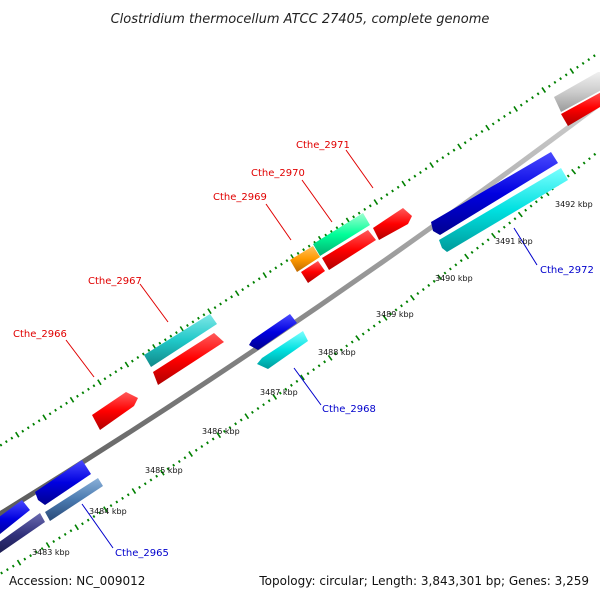 Image resolution: width=600 pixels, height=600 pixels. What do you see at coordinates (323, 145) in the screenshot?
I see `label-cthe-2971: Cthe_2971` at bounding box center [323, 145].